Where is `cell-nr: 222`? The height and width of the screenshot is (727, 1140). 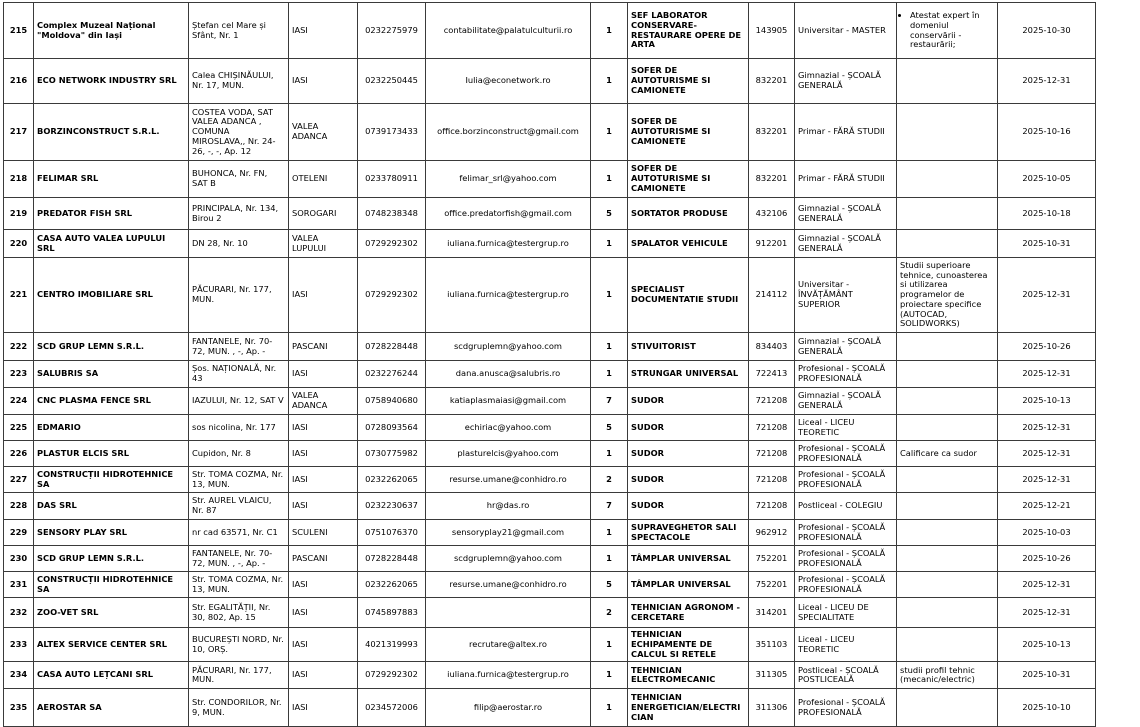 cell-nr: 222 is located at coordinates (18, 346).